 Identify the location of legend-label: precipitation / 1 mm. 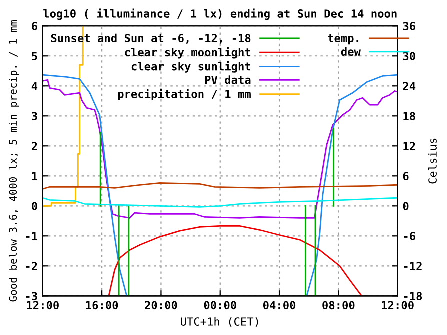
(184, 95).